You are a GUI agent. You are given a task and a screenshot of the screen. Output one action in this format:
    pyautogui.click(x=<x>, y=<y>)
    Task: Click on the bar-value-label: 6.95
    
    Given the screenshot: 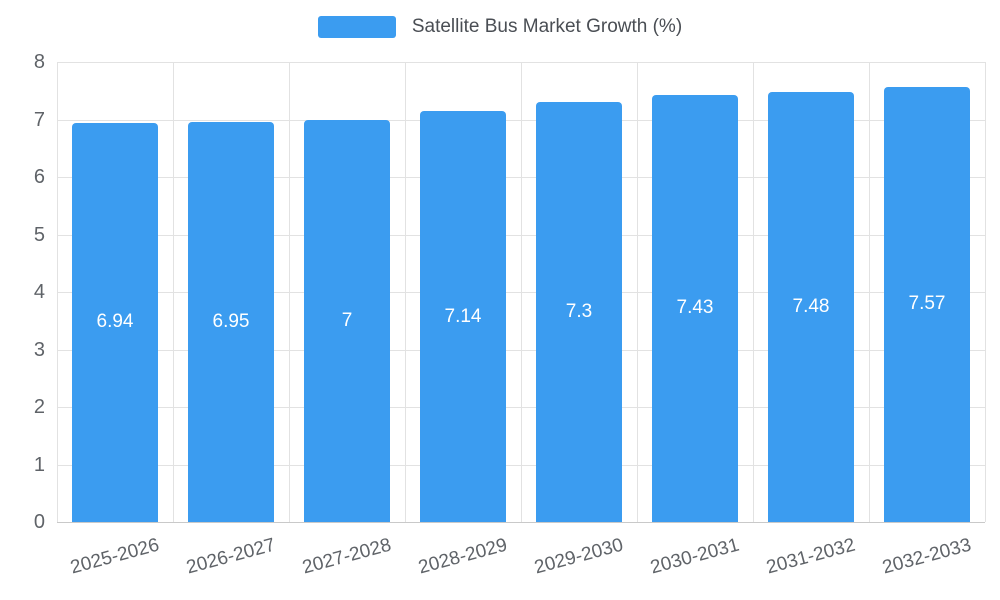 What is the action you would take?
    pyautogui.click(x=231, y=322)
    